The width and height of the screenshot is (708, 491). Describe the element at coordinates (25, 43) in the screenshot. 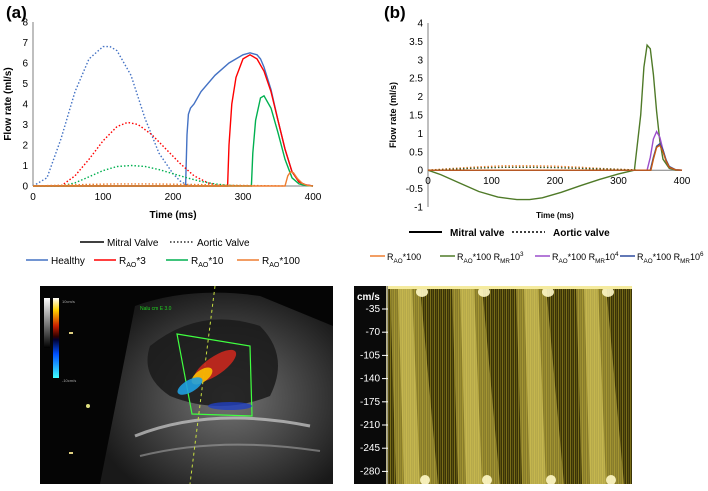

I see `y-tick-label: 7` at that location.